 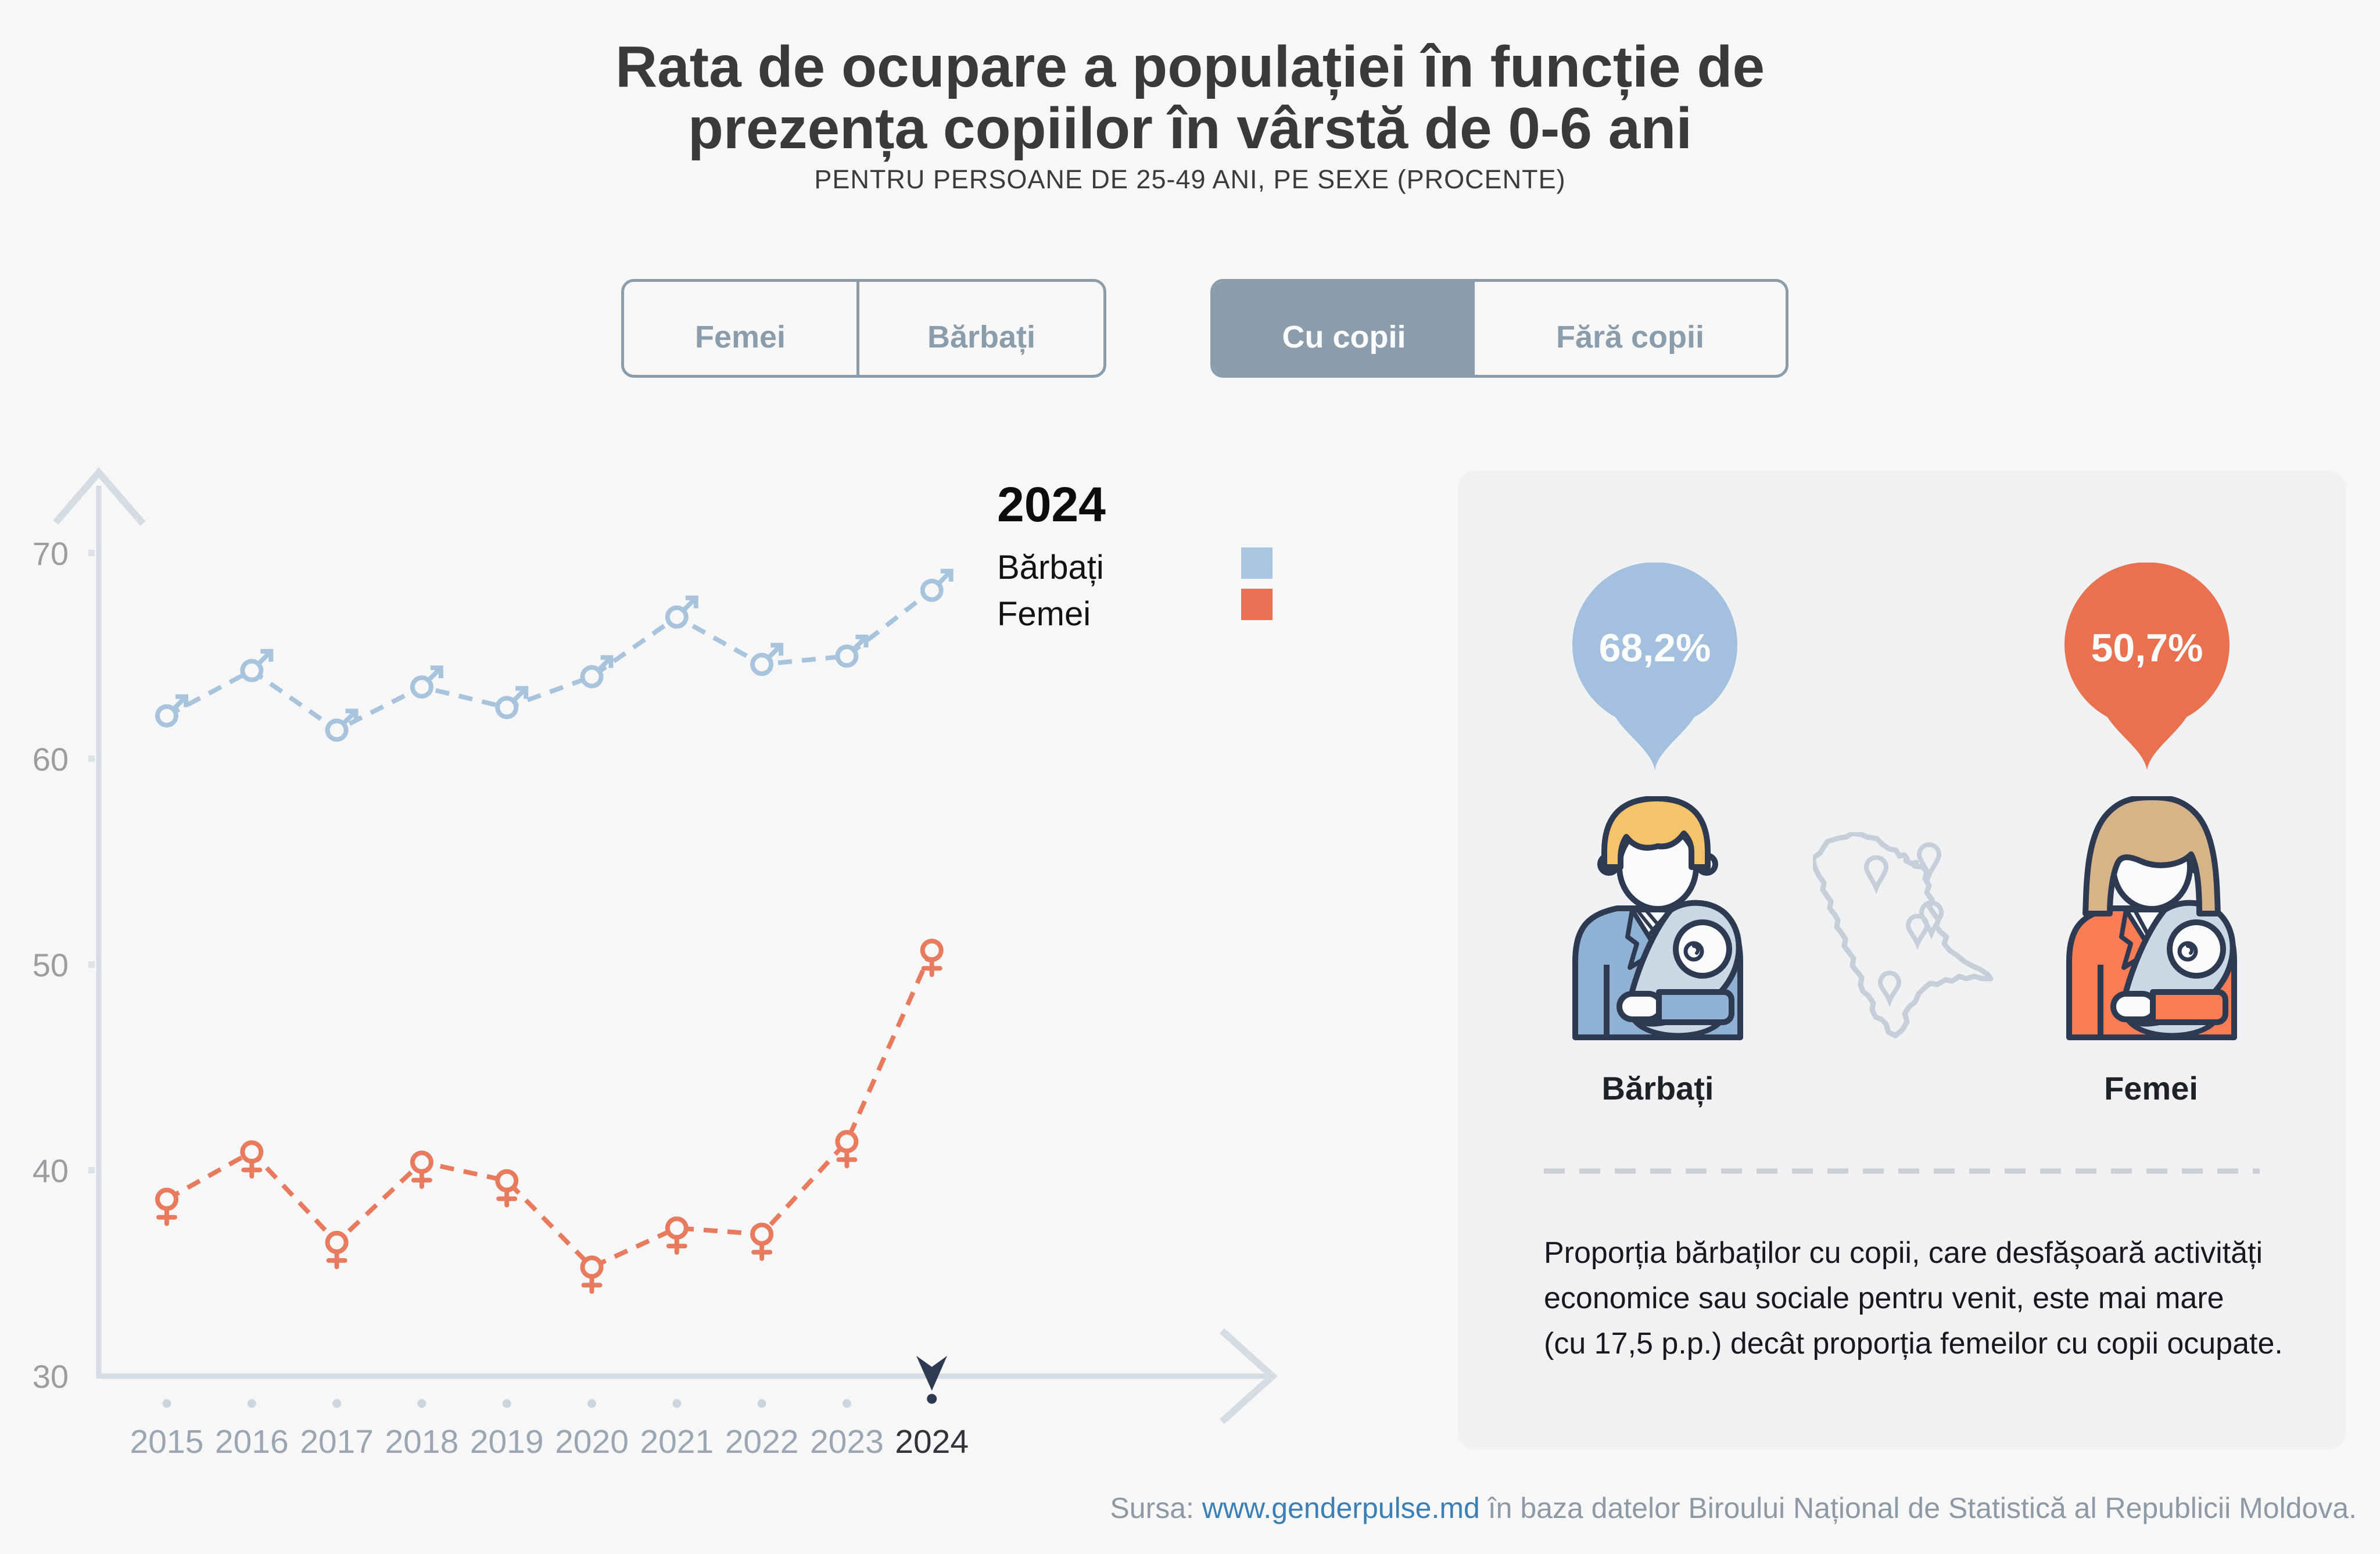 What do you see at coordinates (167, 1441) in the screenshot?
I see `svg-text: 2015` at bounding box center [167, 1441].